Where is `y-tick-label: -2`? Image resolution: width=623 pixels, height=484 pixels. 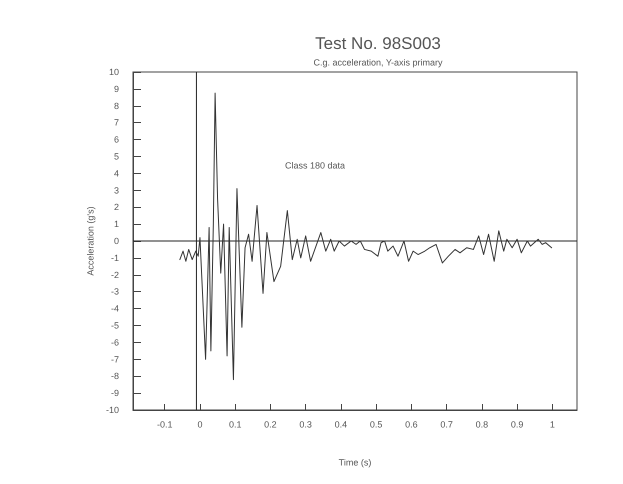
y-tick-label: -2 is located at coordinates (114, 275).